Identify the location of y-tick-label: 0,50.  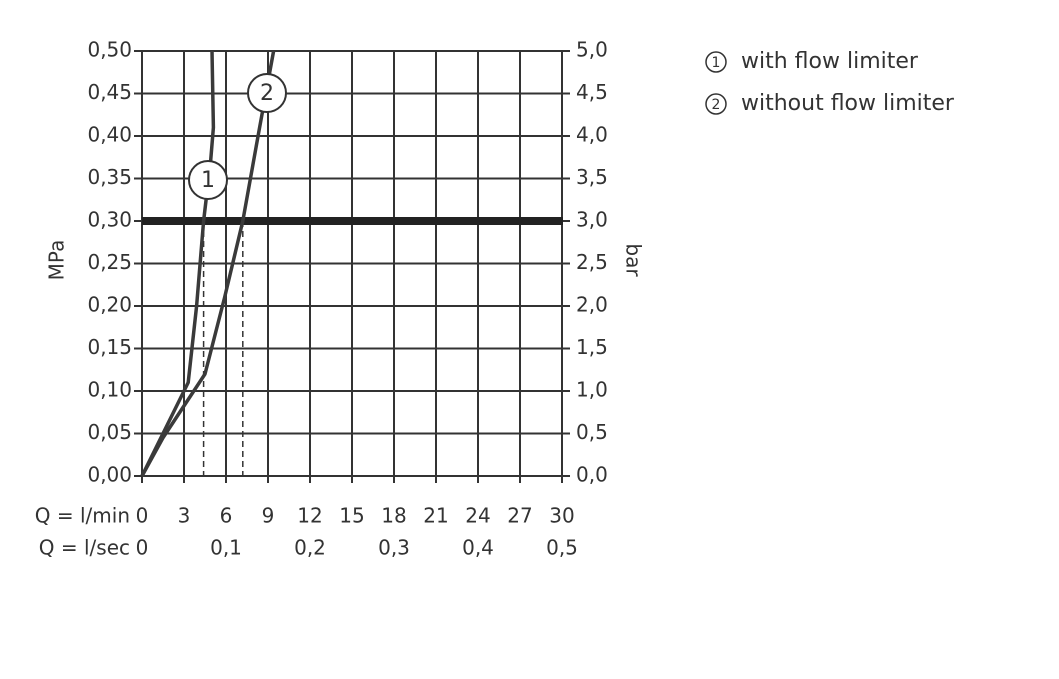
(109, 50).